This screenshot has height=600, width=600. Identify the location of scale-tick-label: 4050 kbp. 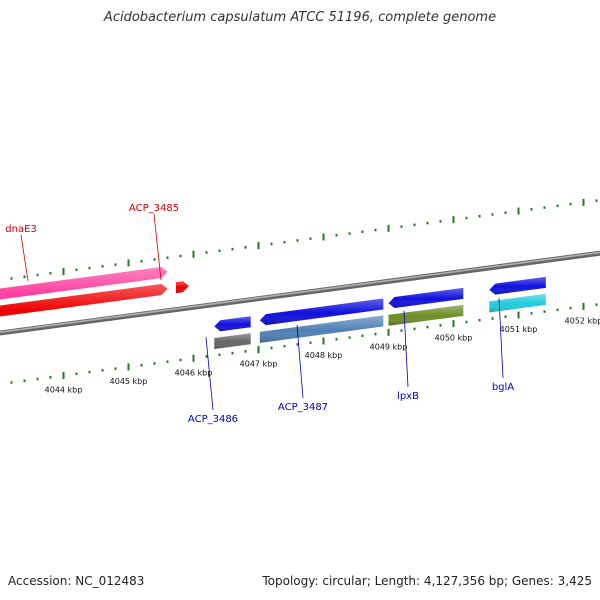
(454, 338).